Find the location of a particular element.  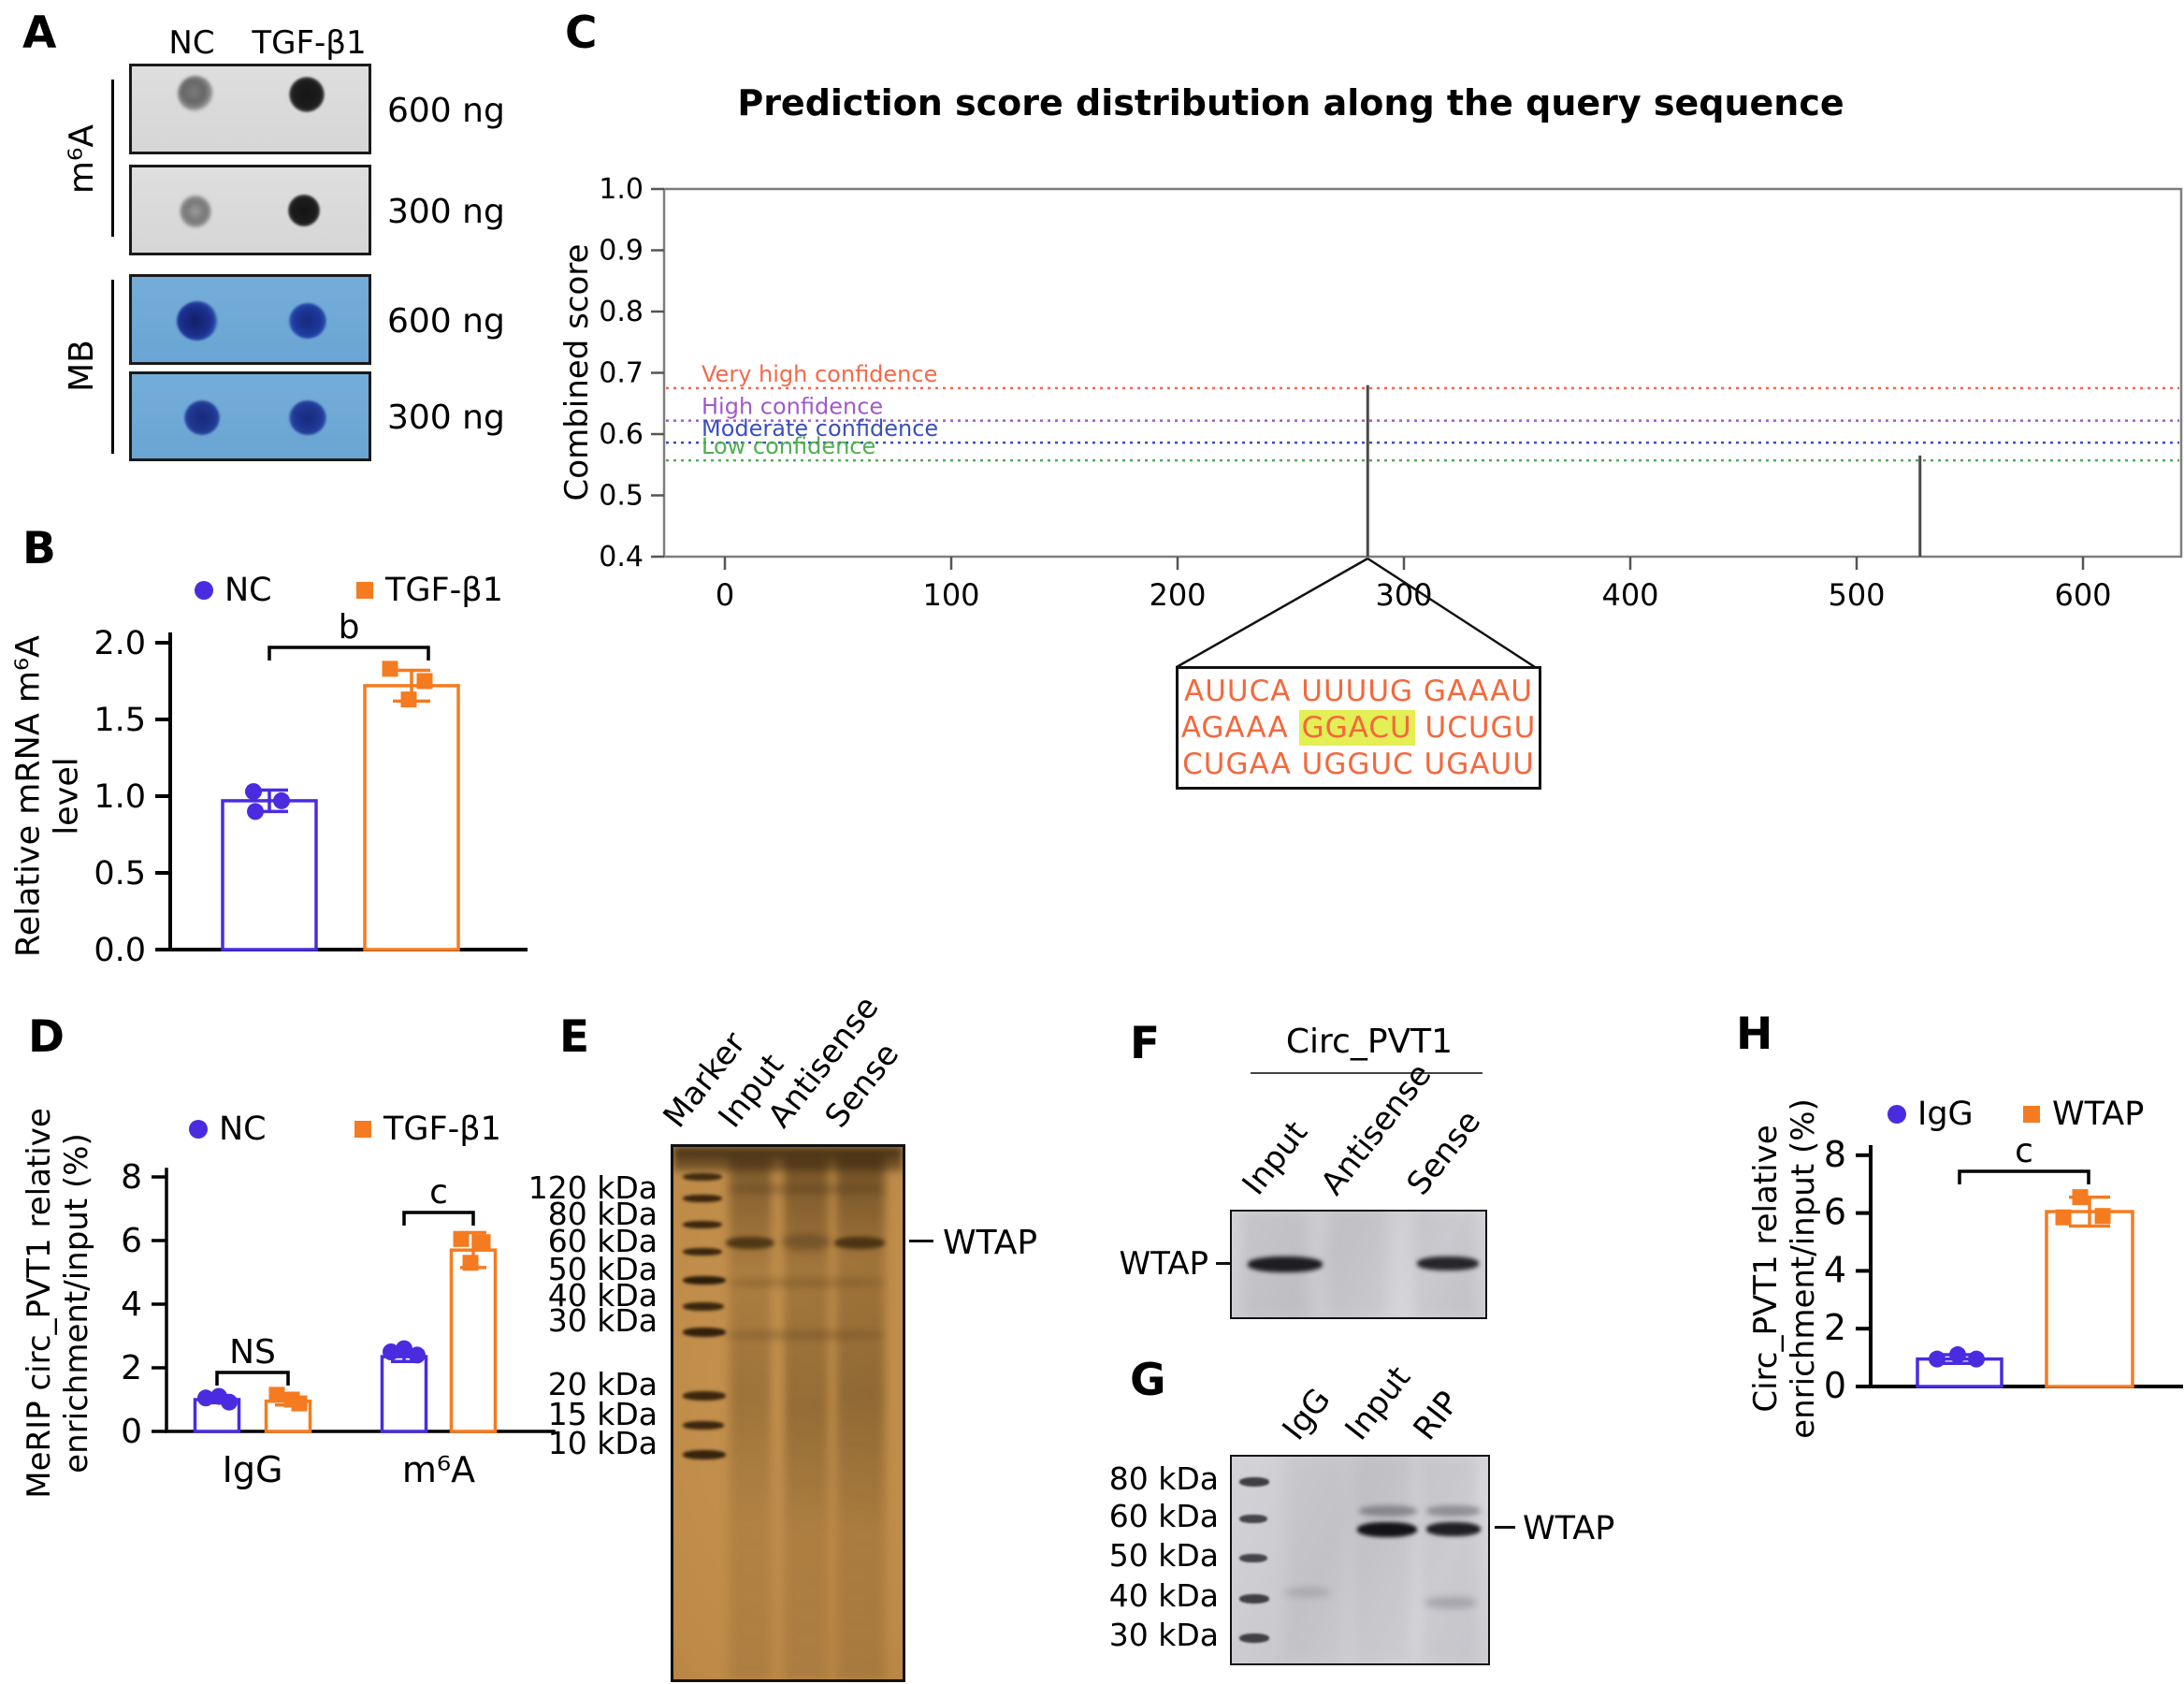

amount-label: 600 ng is located at coordinates (446, 111).